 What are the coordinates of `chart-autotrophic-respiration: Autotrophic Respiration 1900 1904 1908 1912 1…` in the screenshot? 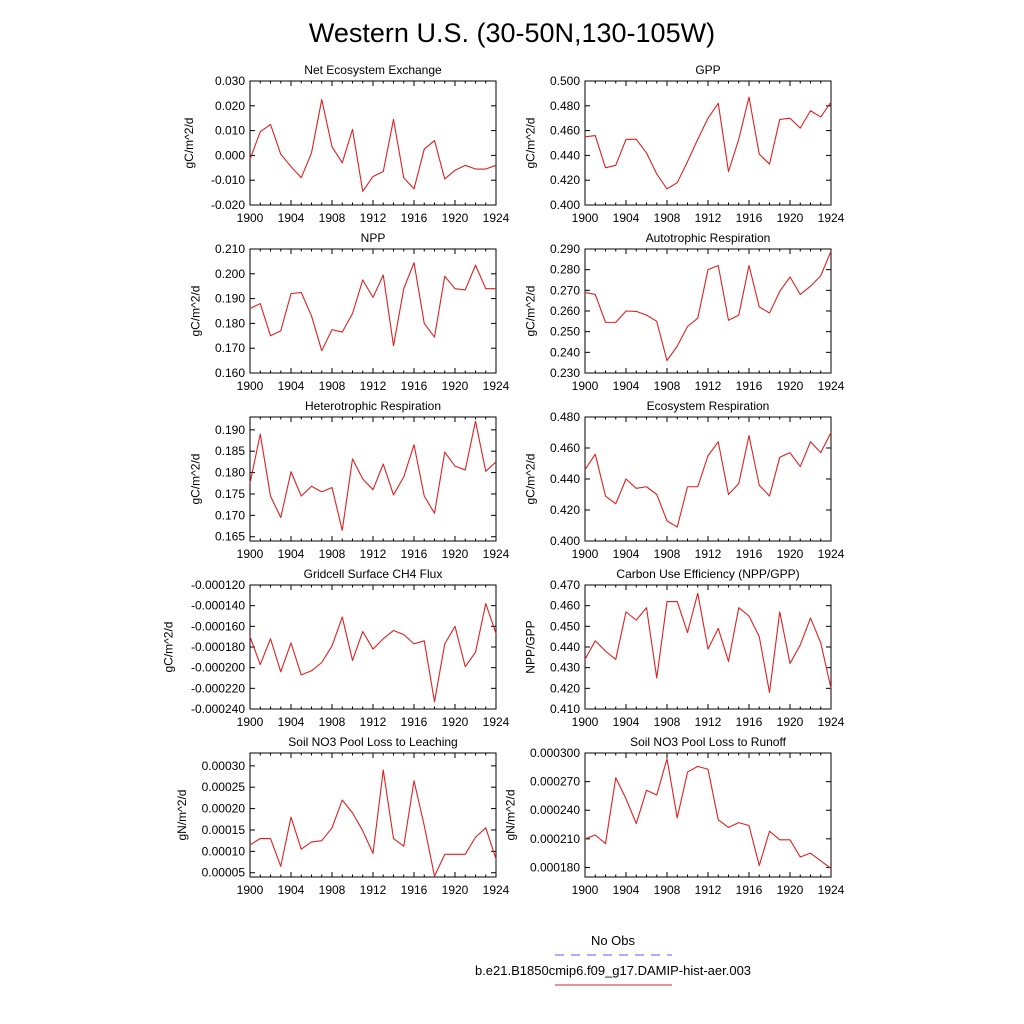 It's located at (684, 312).